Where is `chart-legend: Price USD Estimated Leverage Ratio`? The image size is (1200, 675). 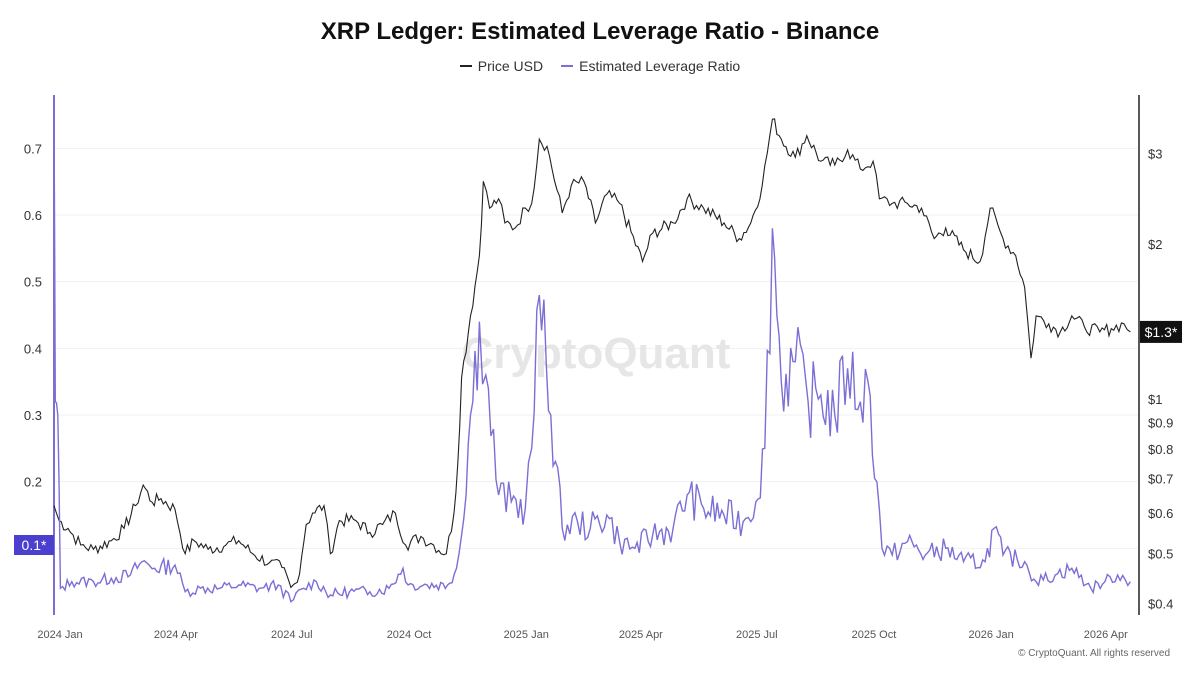
chart-legend: Price USD Estimated Leverage Ratio is located at coordinates (600, 66).